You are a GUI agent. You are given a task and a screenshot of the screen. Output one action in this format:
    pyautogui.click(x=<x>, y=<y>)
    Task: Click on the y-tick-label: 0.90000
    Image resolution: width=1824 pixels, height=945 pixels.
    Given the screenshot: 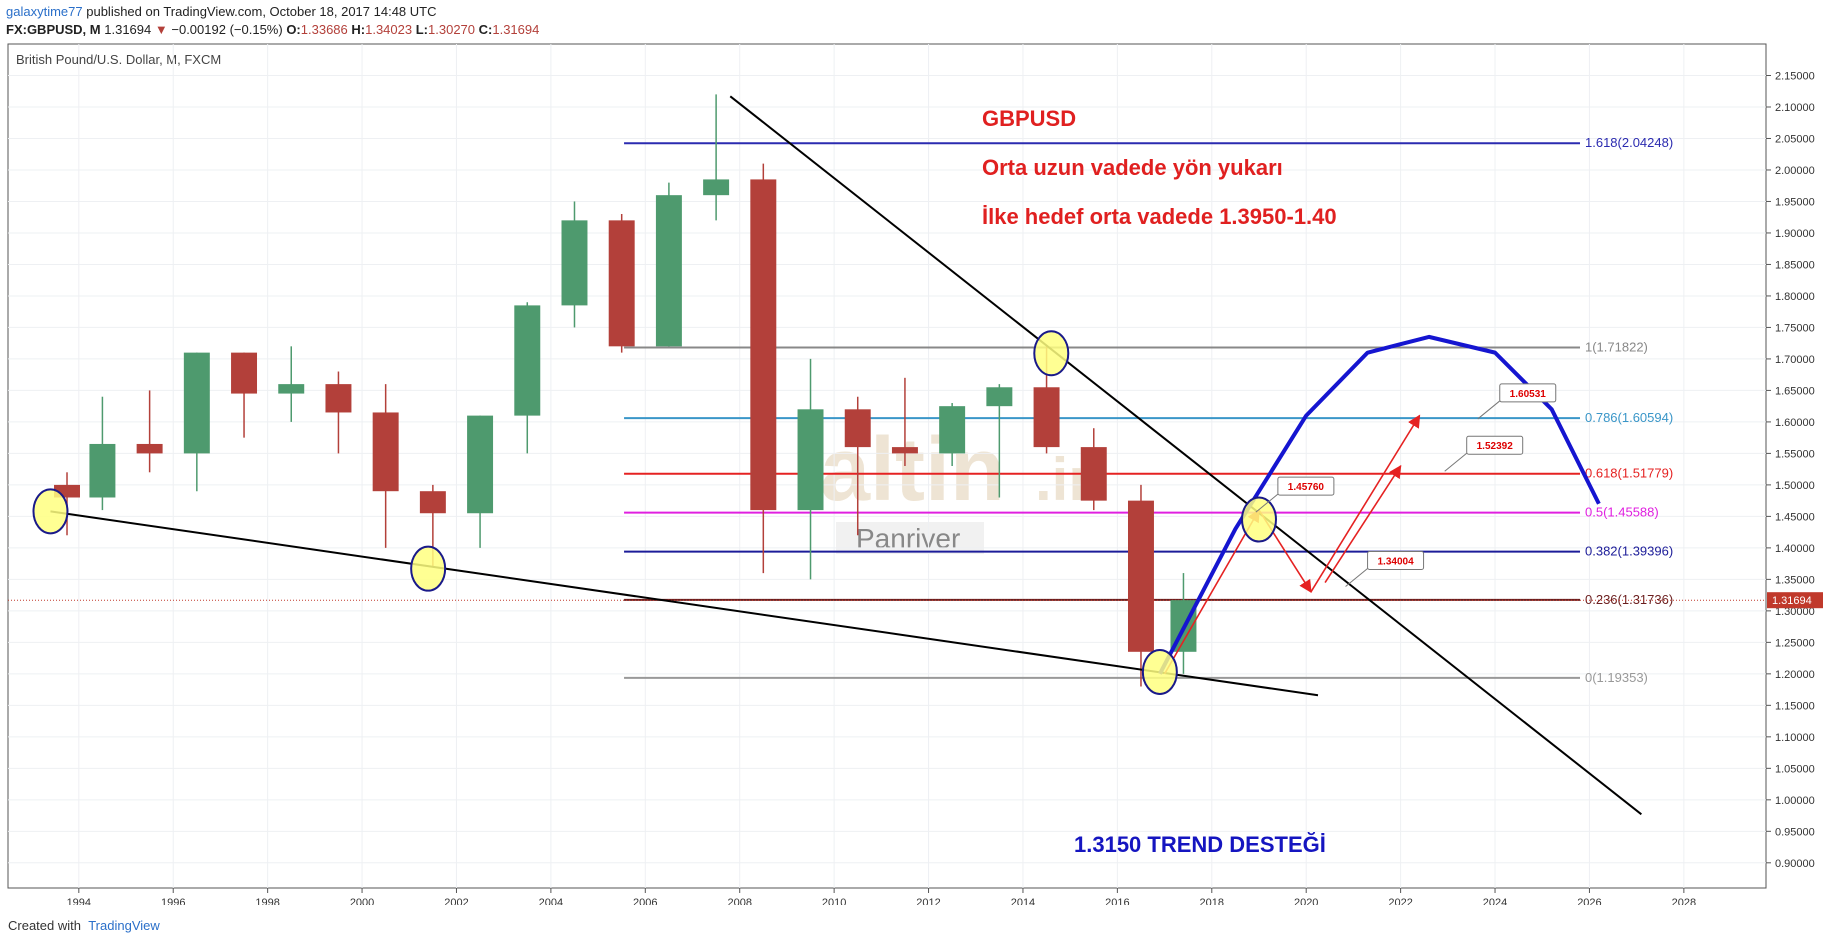 What is the action you would take?
    pyautogui.click(x=1795, y=864)
    